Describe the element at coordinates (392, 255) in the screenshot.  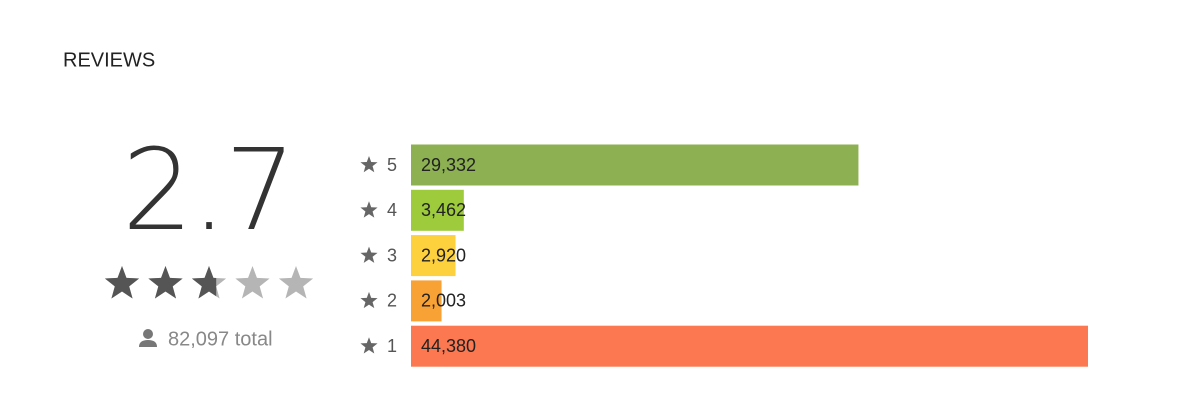
I see `star-level: 3` at that location.